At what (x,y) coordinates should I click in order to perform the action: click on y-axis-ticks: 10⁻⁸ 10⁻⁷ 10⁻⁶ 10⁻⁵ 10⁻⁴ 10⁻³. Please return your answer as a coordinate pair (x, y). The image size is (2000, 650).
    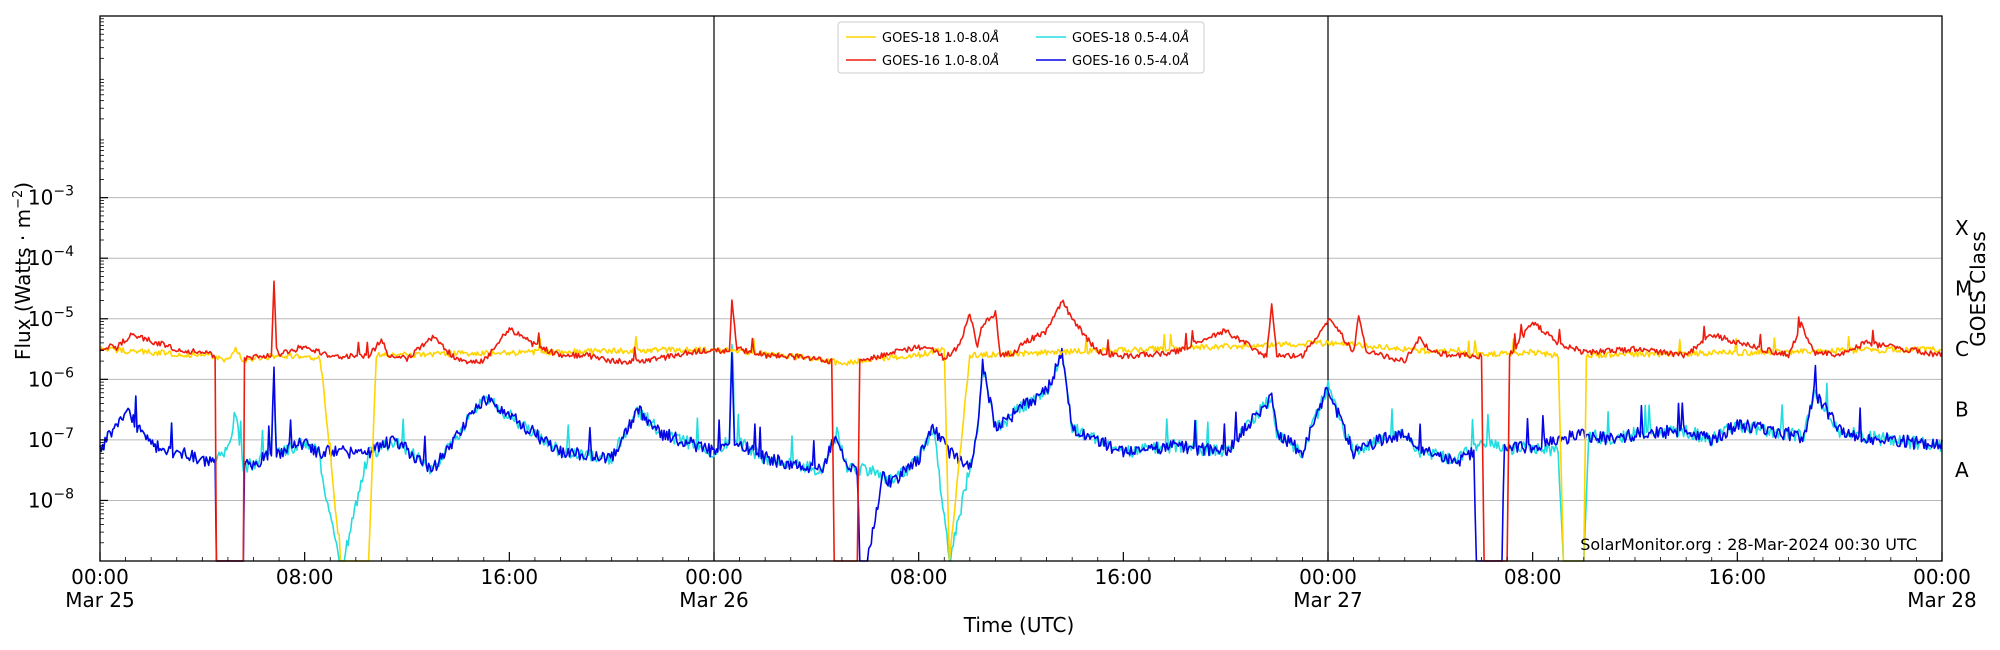
    Looking at the image, I should click on (68, 281).